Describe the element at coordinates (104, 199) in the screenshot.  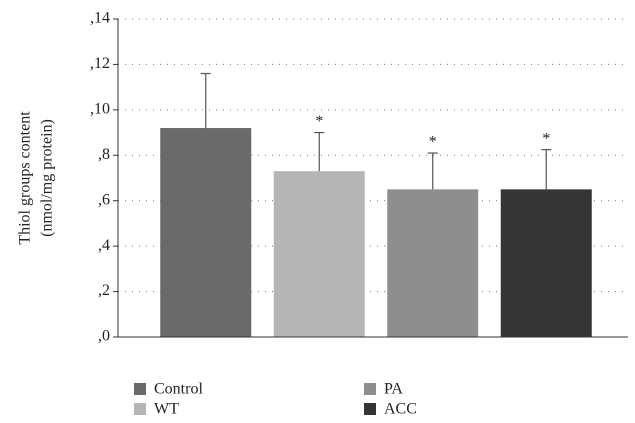
I see `y-tick-label: ,6` at that location.